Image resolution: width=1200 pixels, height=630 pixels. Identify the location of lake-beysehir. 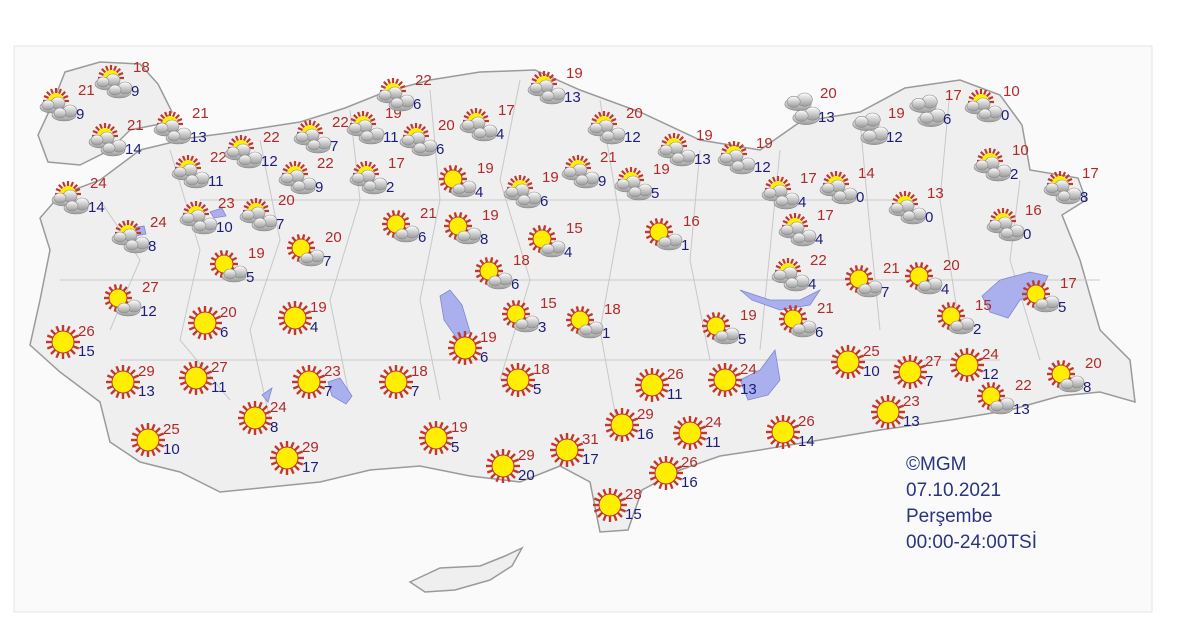
(340, 391).